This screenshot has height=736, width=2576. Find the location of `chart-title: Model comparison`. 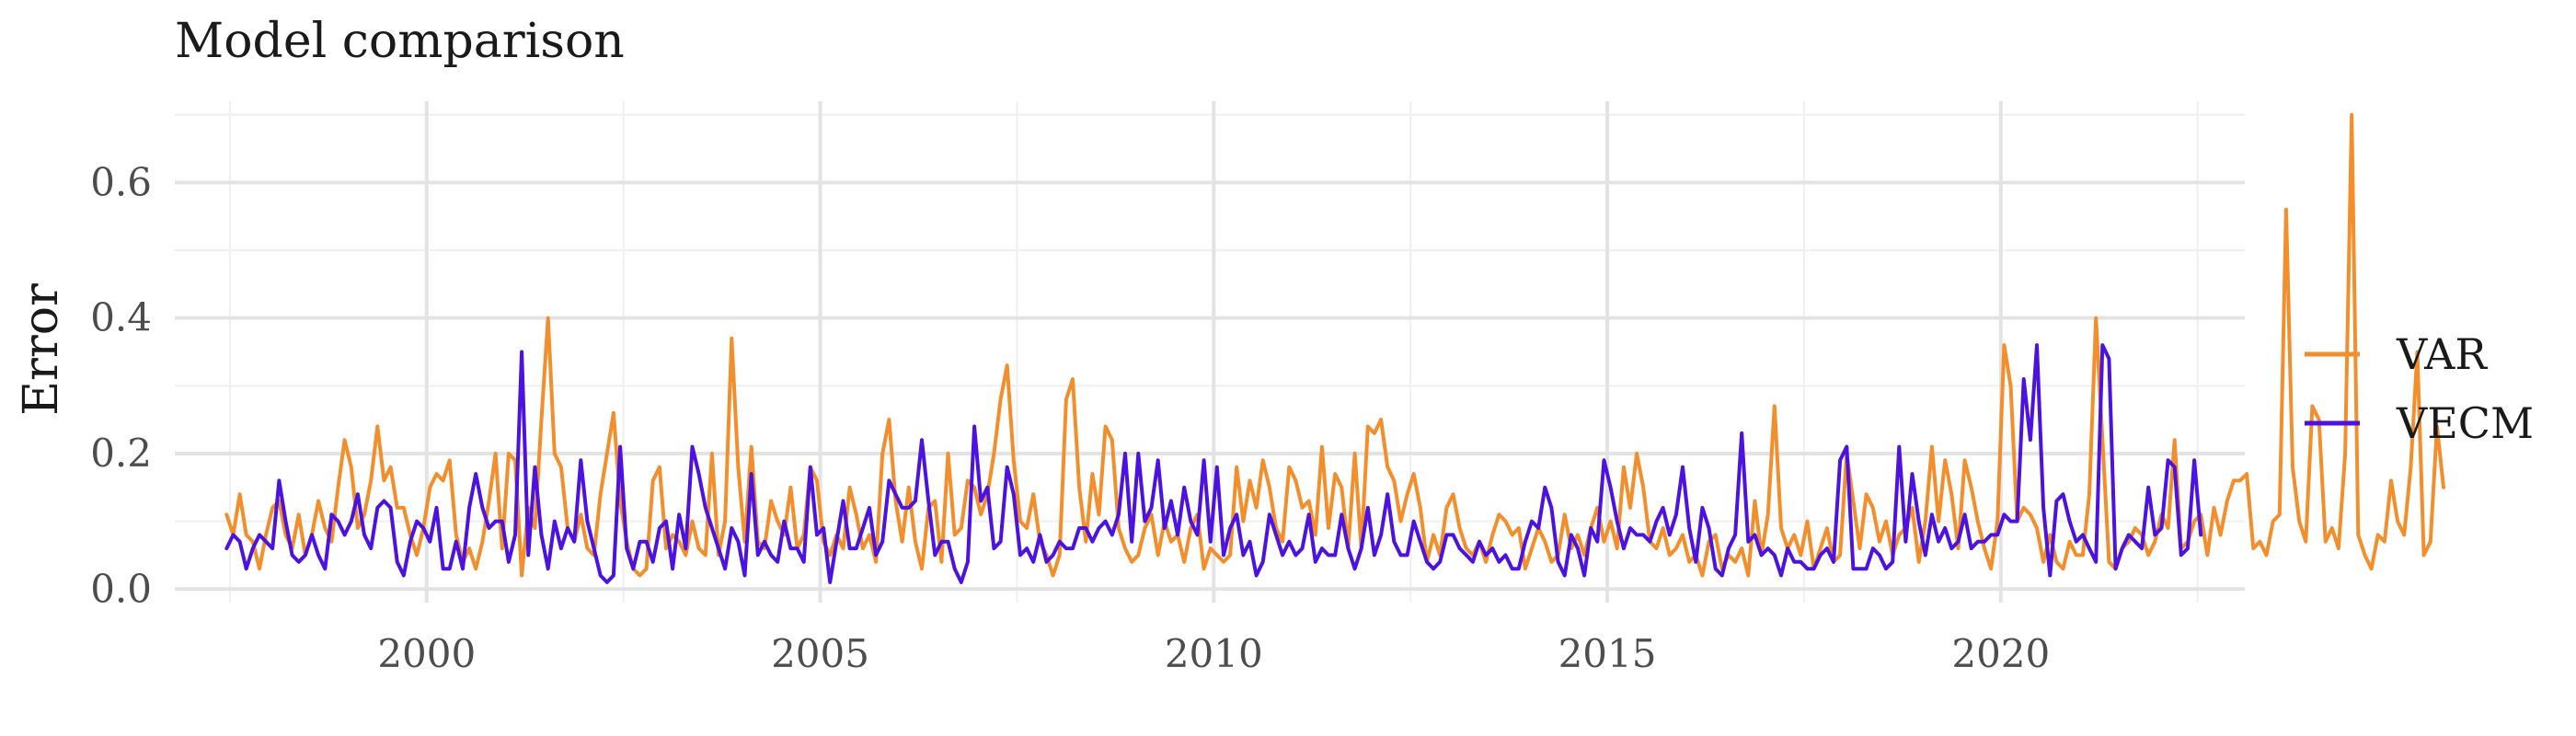

chart-title: Model comparison is located at coordinates (400, 41).